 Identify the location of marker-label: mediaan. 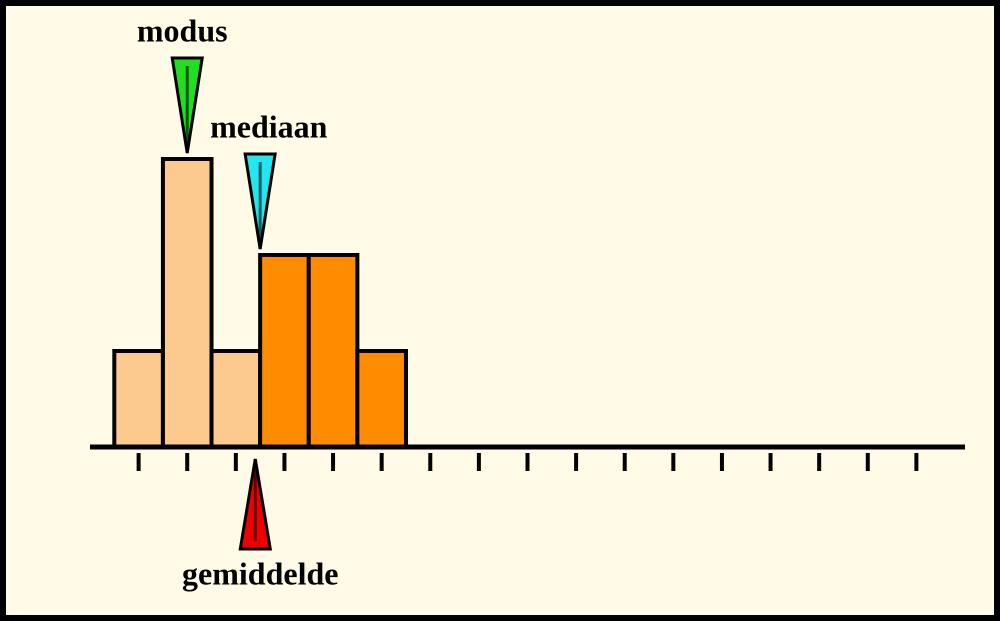
(269, 126).